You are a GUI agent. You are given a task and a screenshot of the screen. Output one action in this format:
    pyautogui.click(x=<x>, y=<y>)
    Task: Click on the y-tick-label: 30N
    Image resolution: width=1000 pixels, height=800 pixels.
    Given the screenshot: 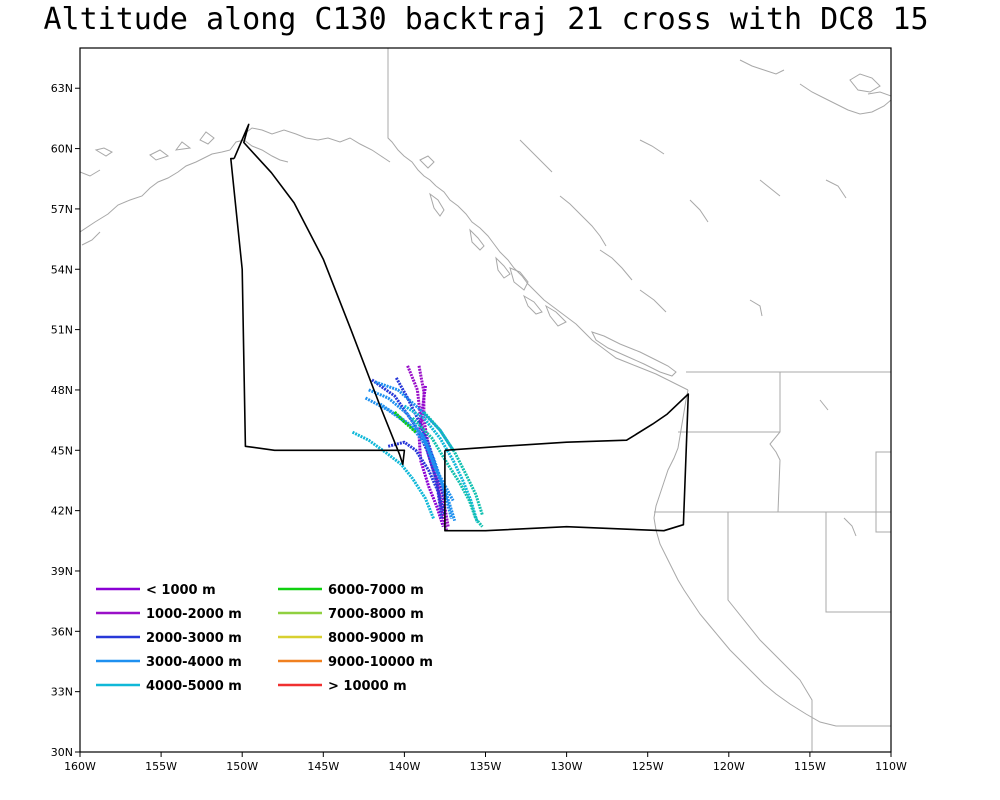 What is the action you would take?
    pyautogui.click(x=62, y=752)
    